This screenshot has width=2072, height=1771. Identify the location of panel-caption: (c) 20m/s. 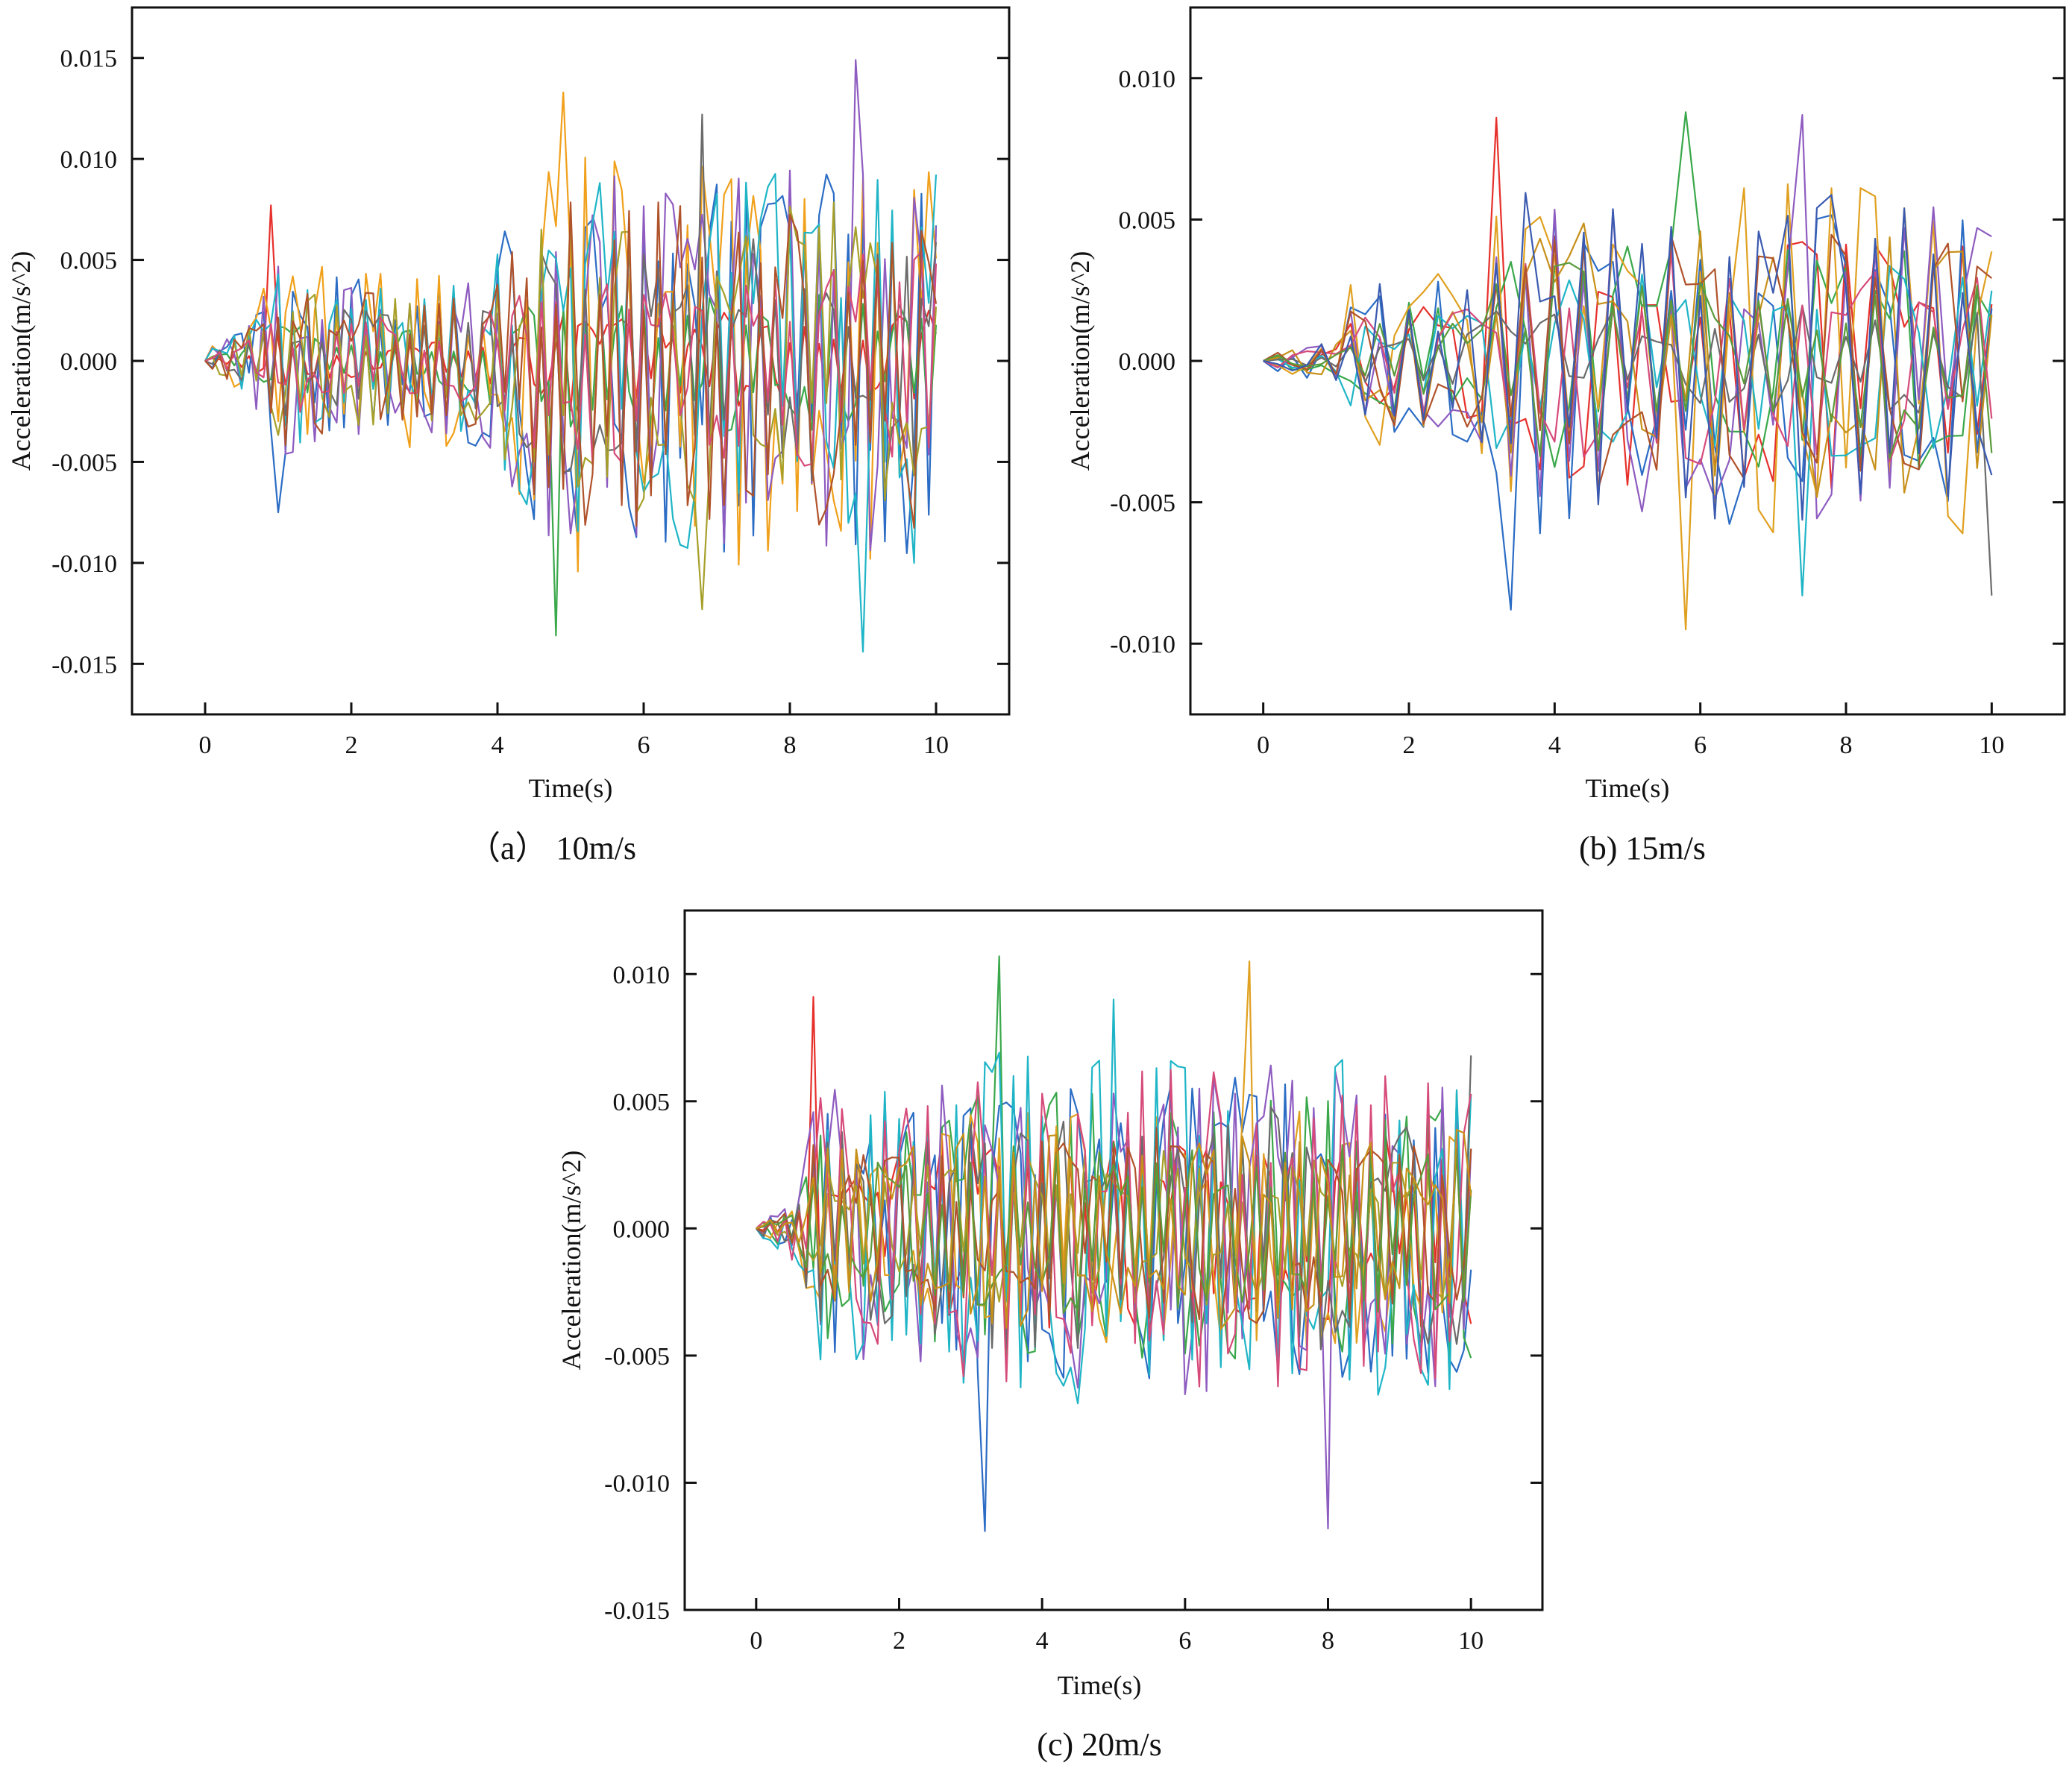
(1099, 1744).